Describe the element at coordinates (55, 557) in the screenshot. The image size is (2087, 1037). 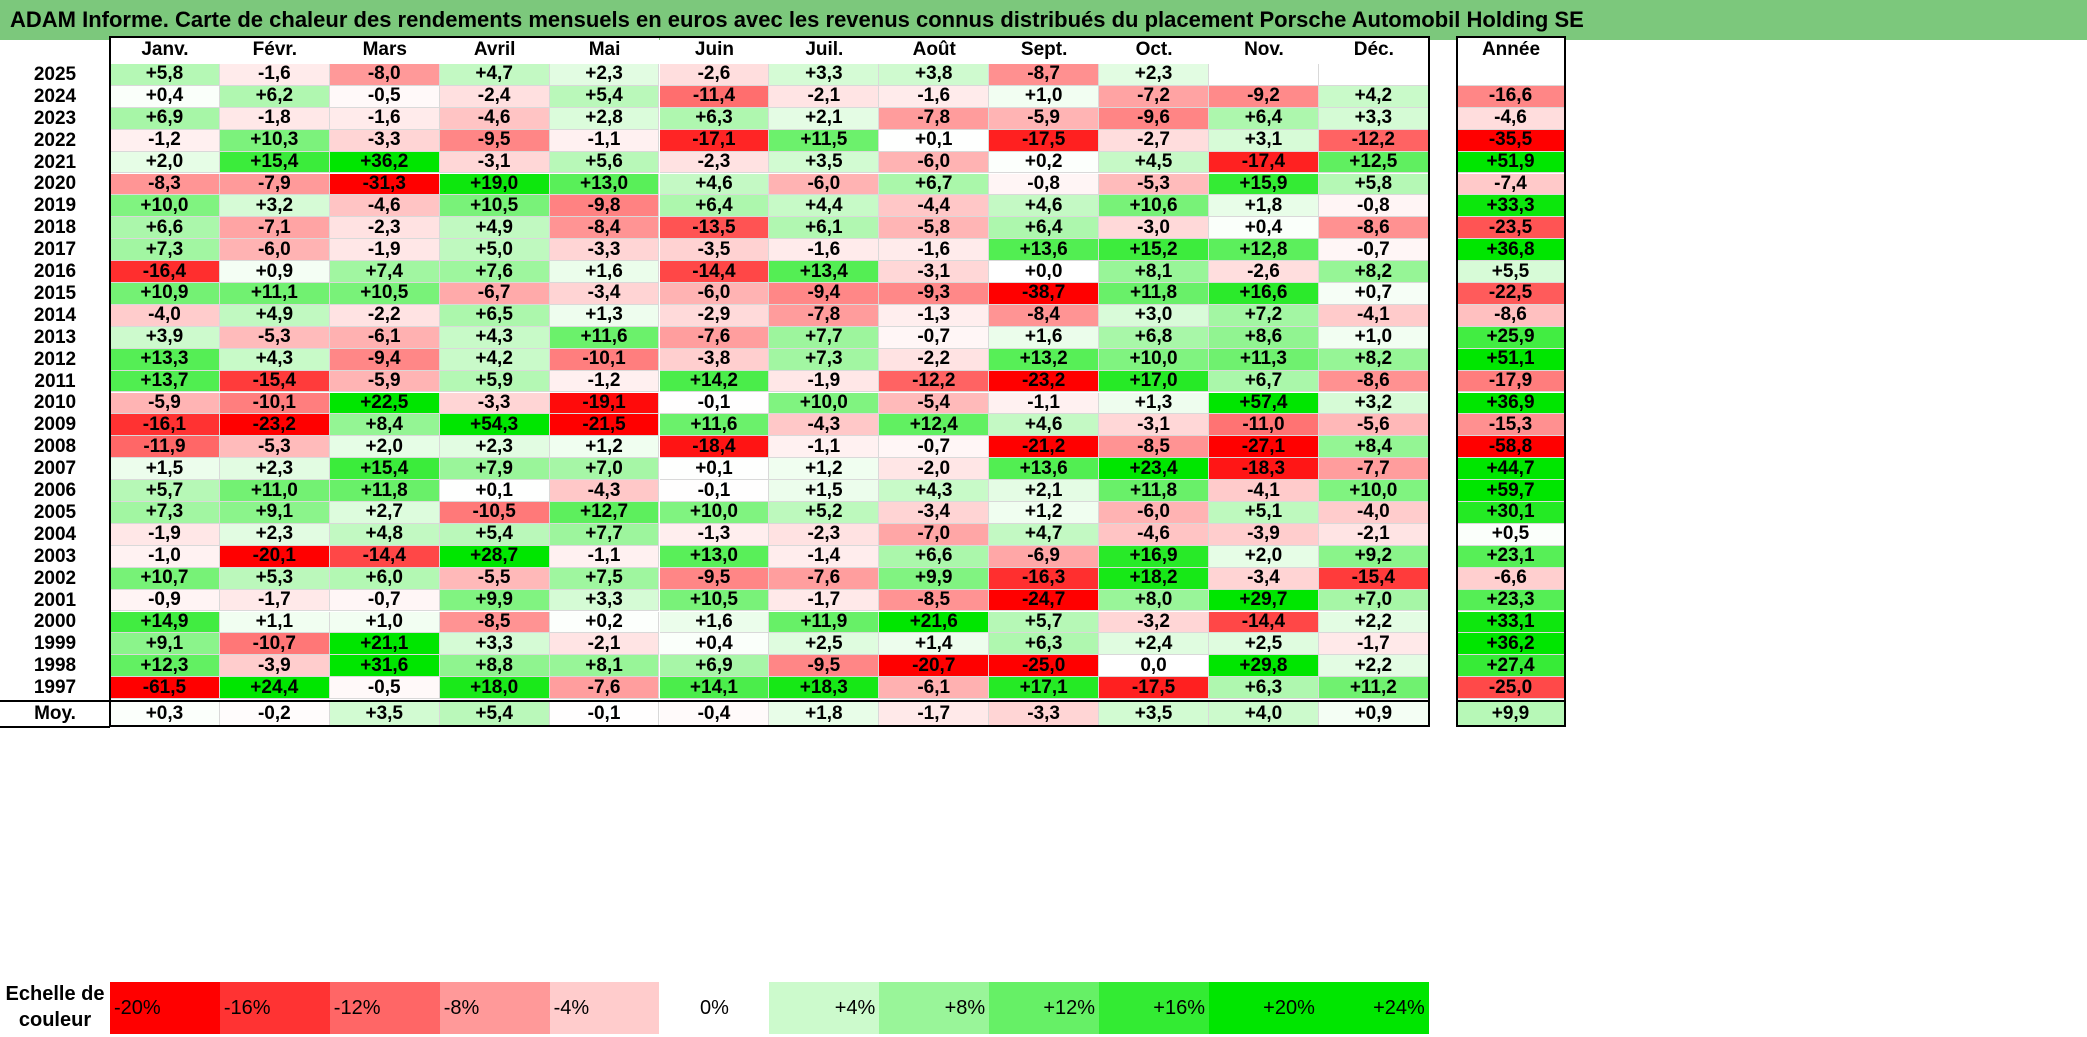
I see `year-label: 2003` at that location.